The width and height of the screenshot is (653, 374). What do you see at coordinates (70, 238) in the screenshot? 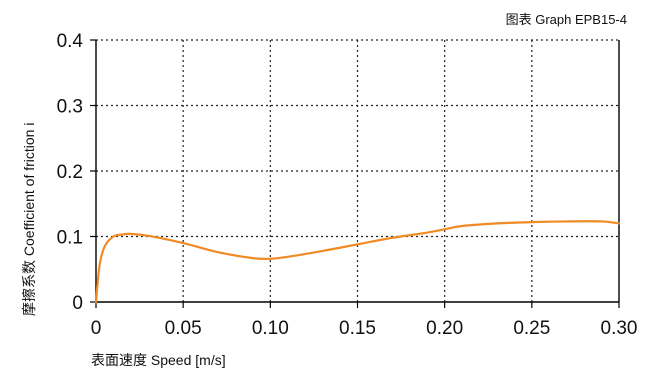
I see `y-tick-label: 0.1` at bounding box center [70, 238].